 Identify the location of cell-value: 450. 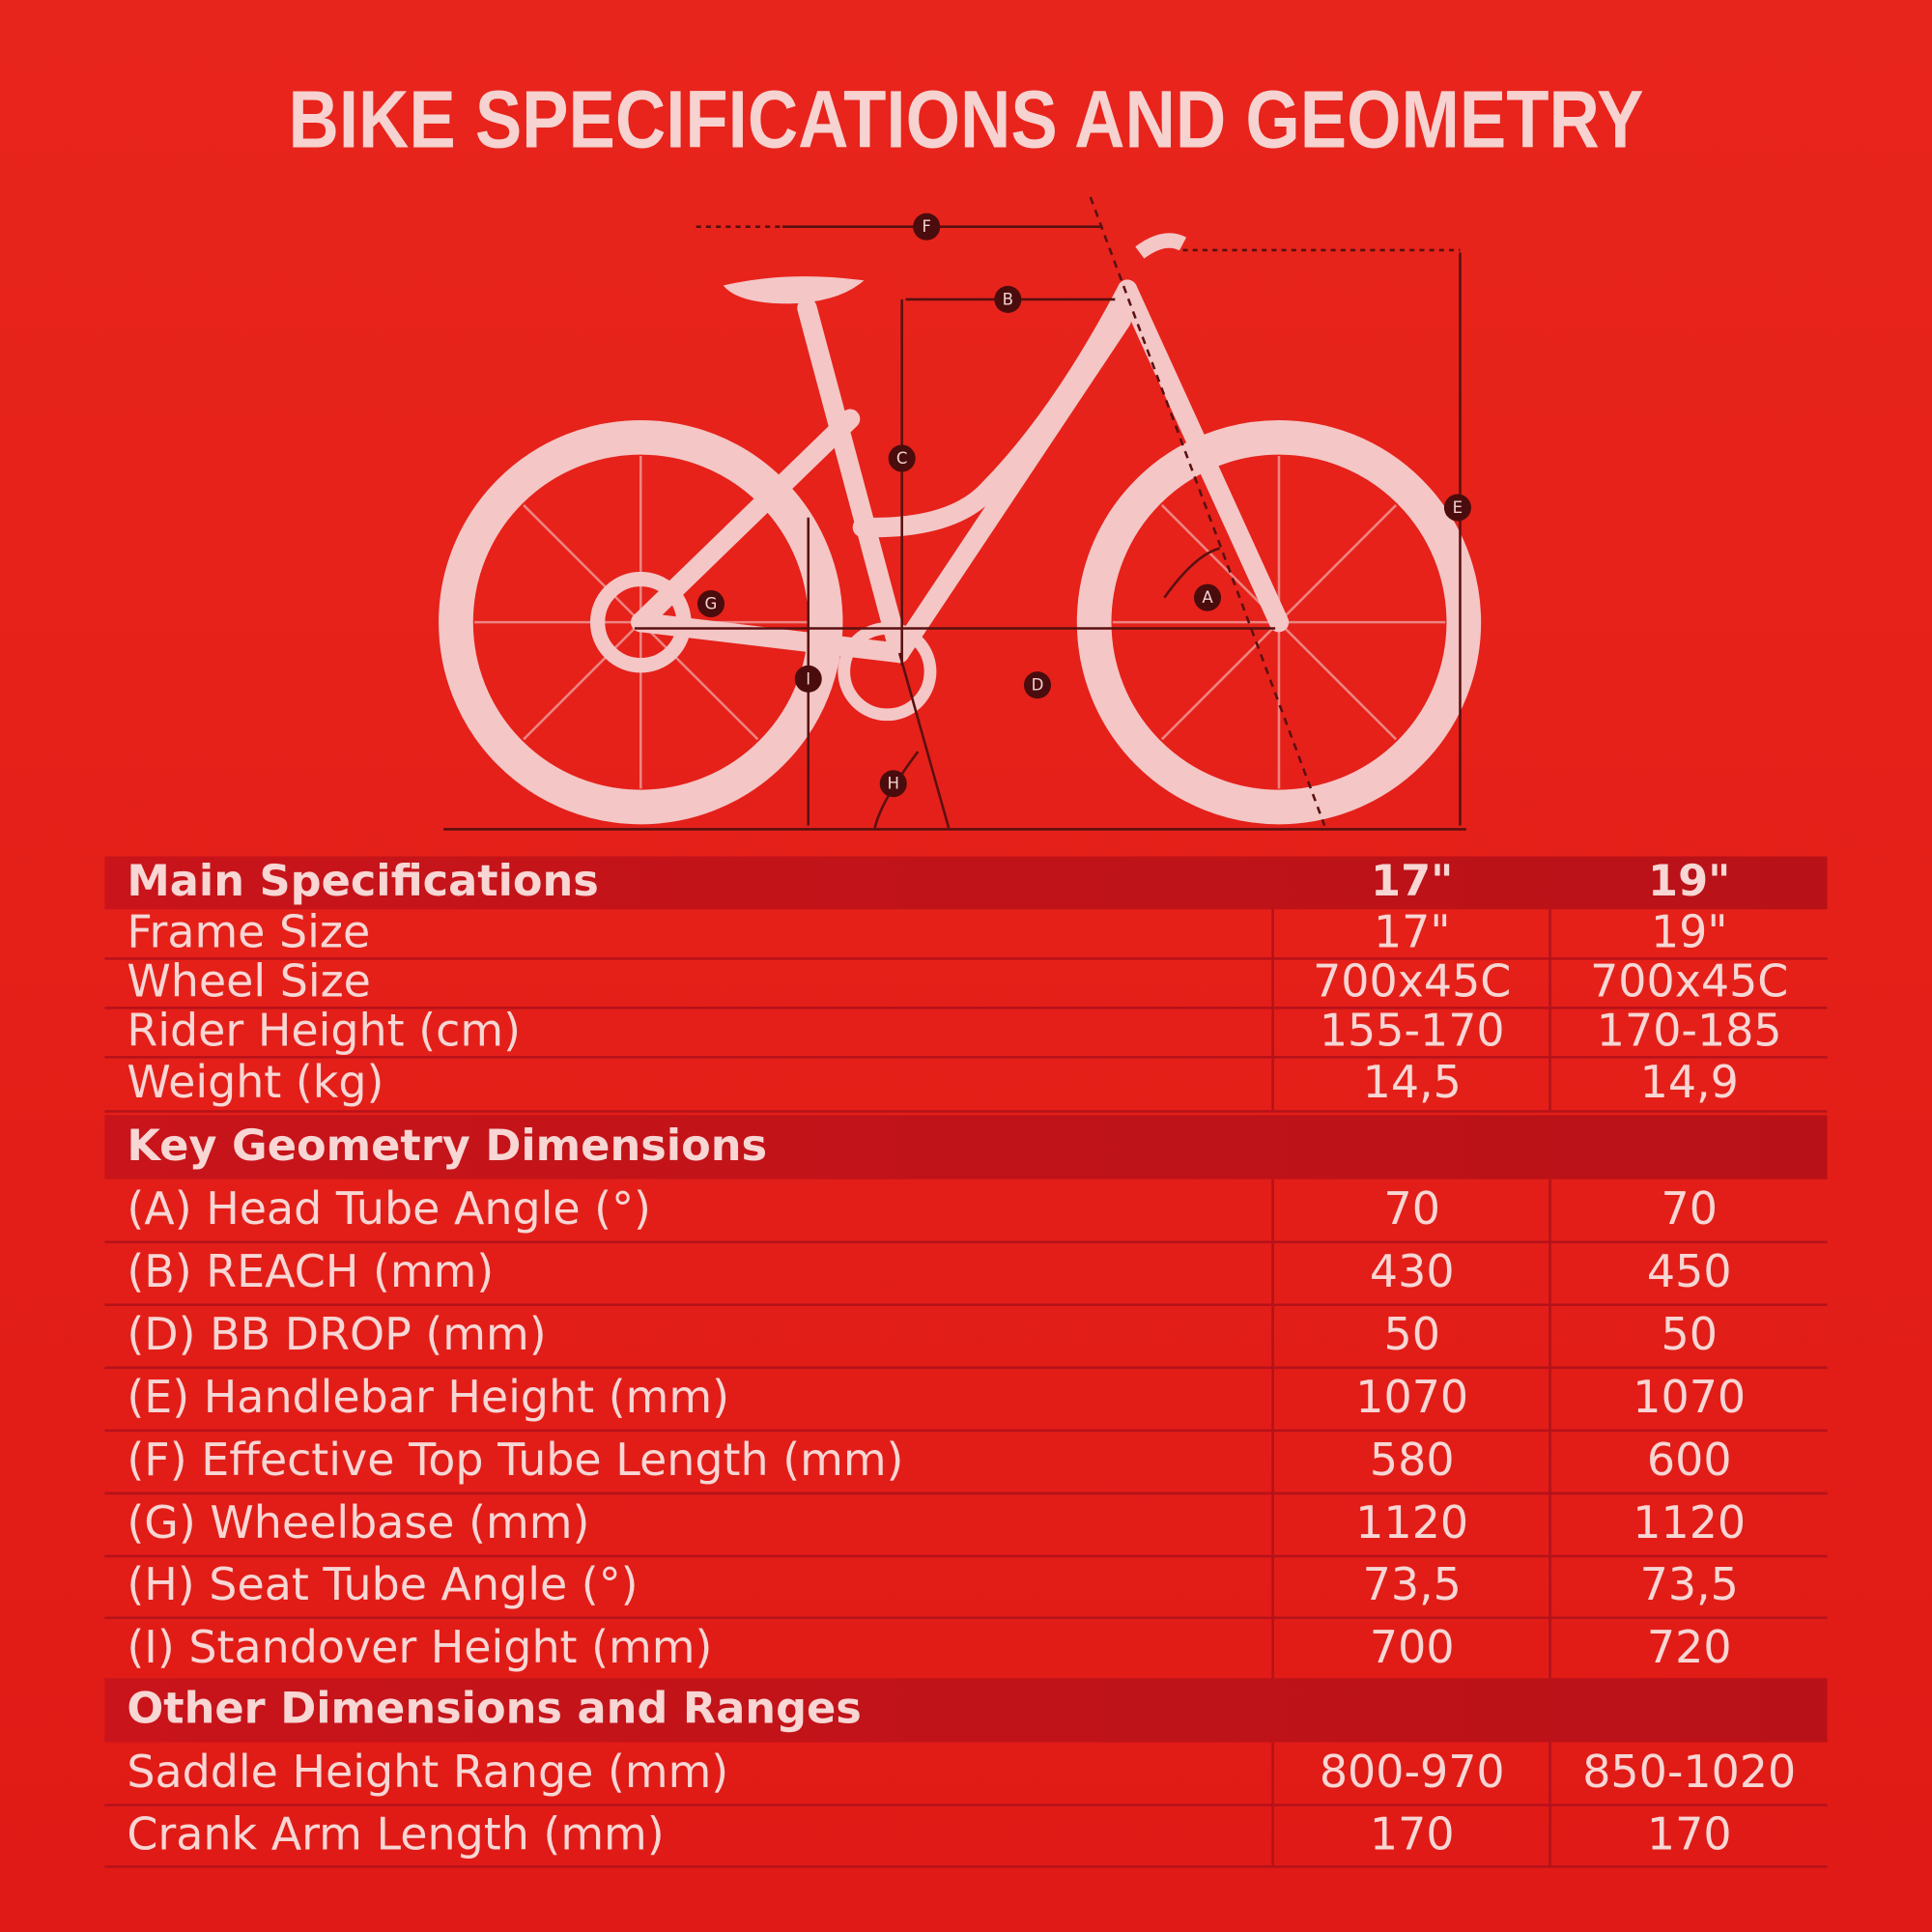
(1689, 1271).